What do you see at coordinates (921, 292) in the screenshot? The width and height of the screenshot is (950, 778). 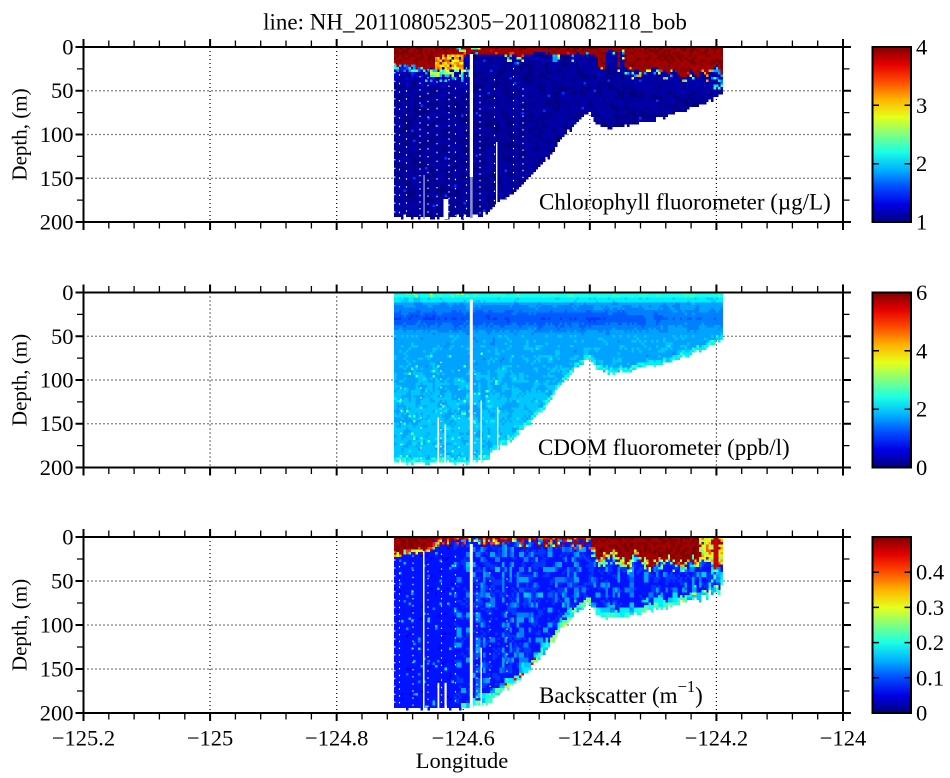 I see `svg-text: 6` at bounding box center [921, 292].